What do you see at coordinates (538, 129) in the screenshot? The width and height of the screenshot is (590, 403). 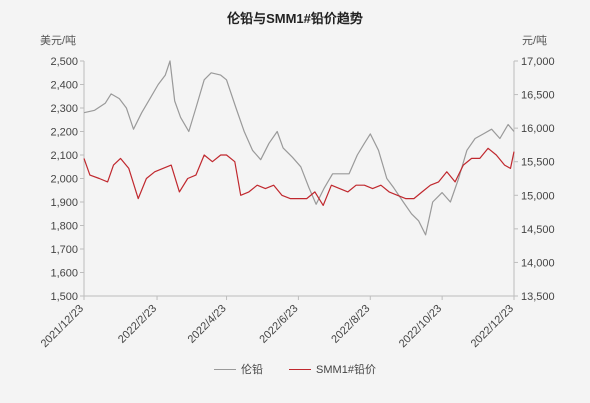 I see `right-axis-tick-label: 16,000` at bounding box center [538, 129].